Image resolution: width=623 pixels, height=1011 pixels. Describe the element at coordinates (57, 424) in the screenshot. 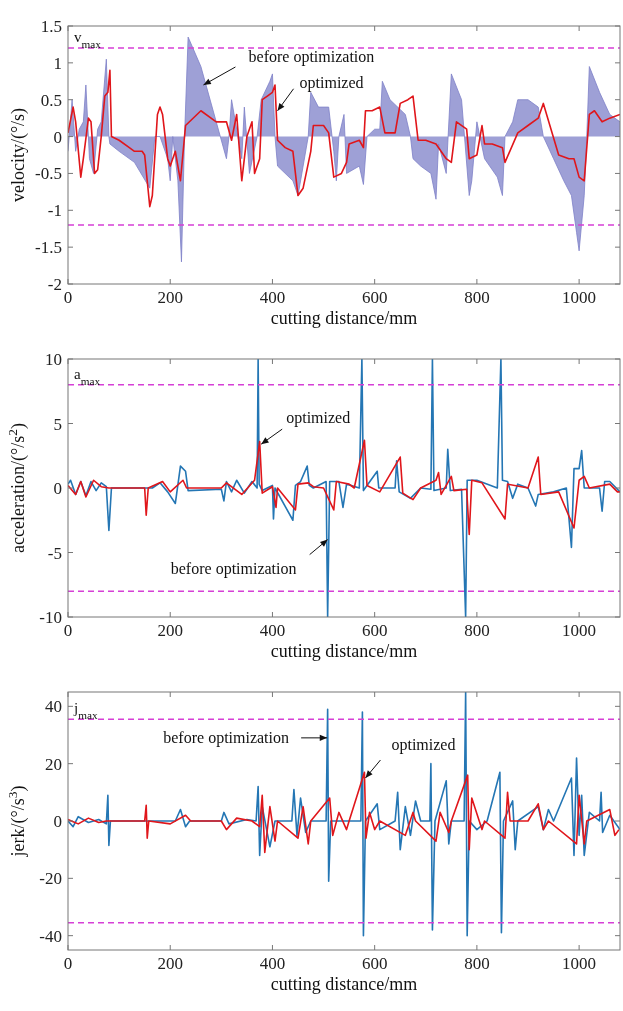

I see `y-tick-label: 5` at that location.